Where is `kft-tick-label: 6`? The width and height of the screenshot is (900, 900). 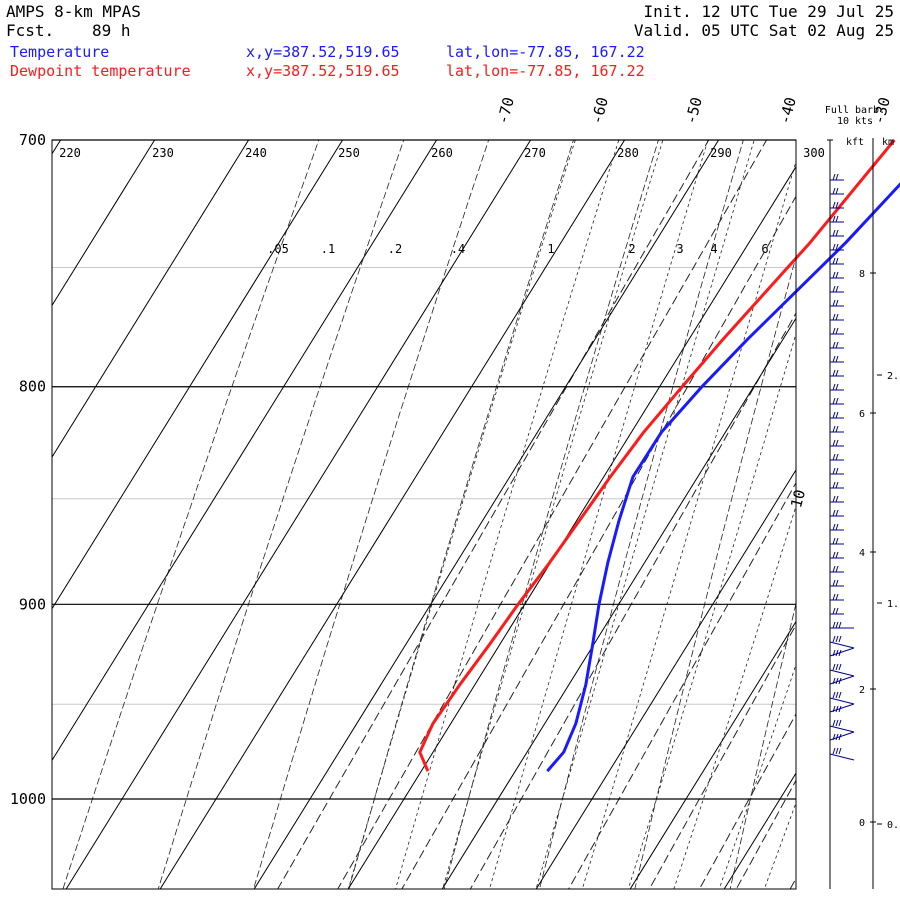 kft-tick-label: 6 is located at coordinates (862, 414).